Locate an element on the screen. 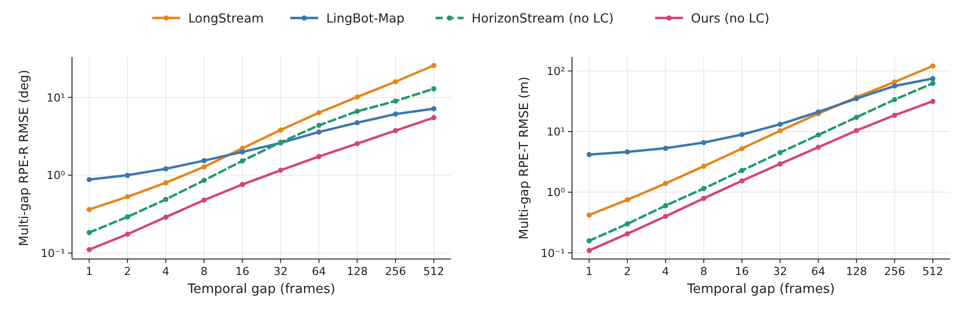 This screenshot has width=960, height=317. legend-label: HorizonStream (no LC) is located at coordinates (543, 18).